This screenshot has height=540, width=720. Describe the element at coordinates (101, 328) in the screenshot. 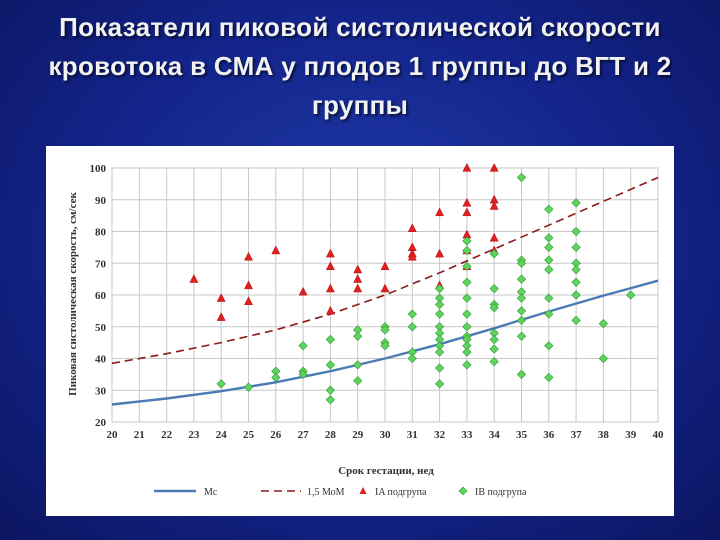

I see `y-tick-label: 50` at that location.